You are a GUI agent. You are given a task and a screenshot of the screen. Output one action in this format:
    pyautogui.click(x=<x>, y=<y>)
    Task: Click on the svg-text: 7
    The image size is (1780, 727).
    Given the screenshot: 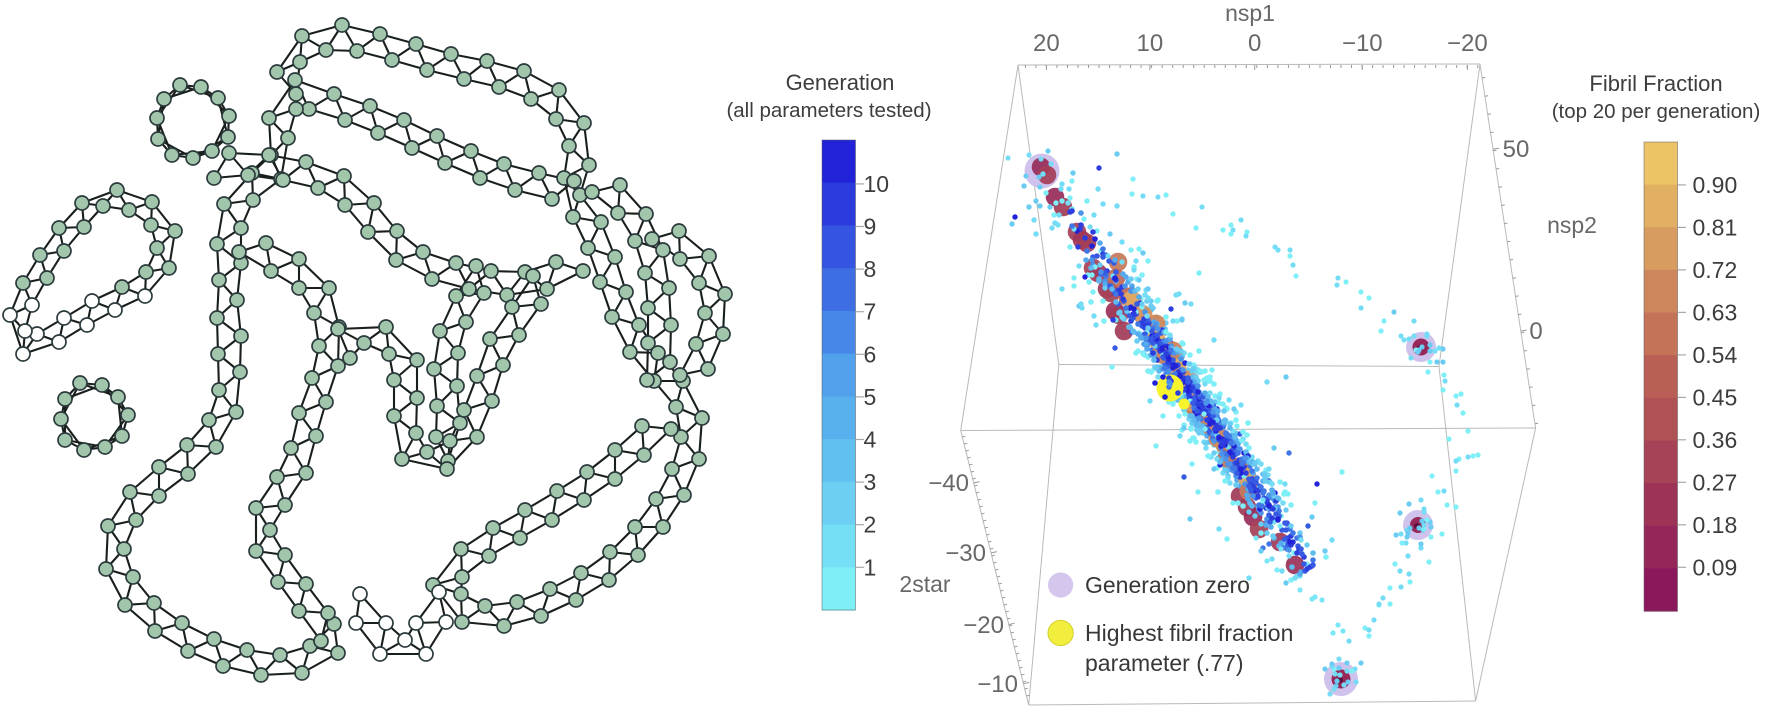 What is the action you would take?
    pyautogui.click(x=870, y=312)
    